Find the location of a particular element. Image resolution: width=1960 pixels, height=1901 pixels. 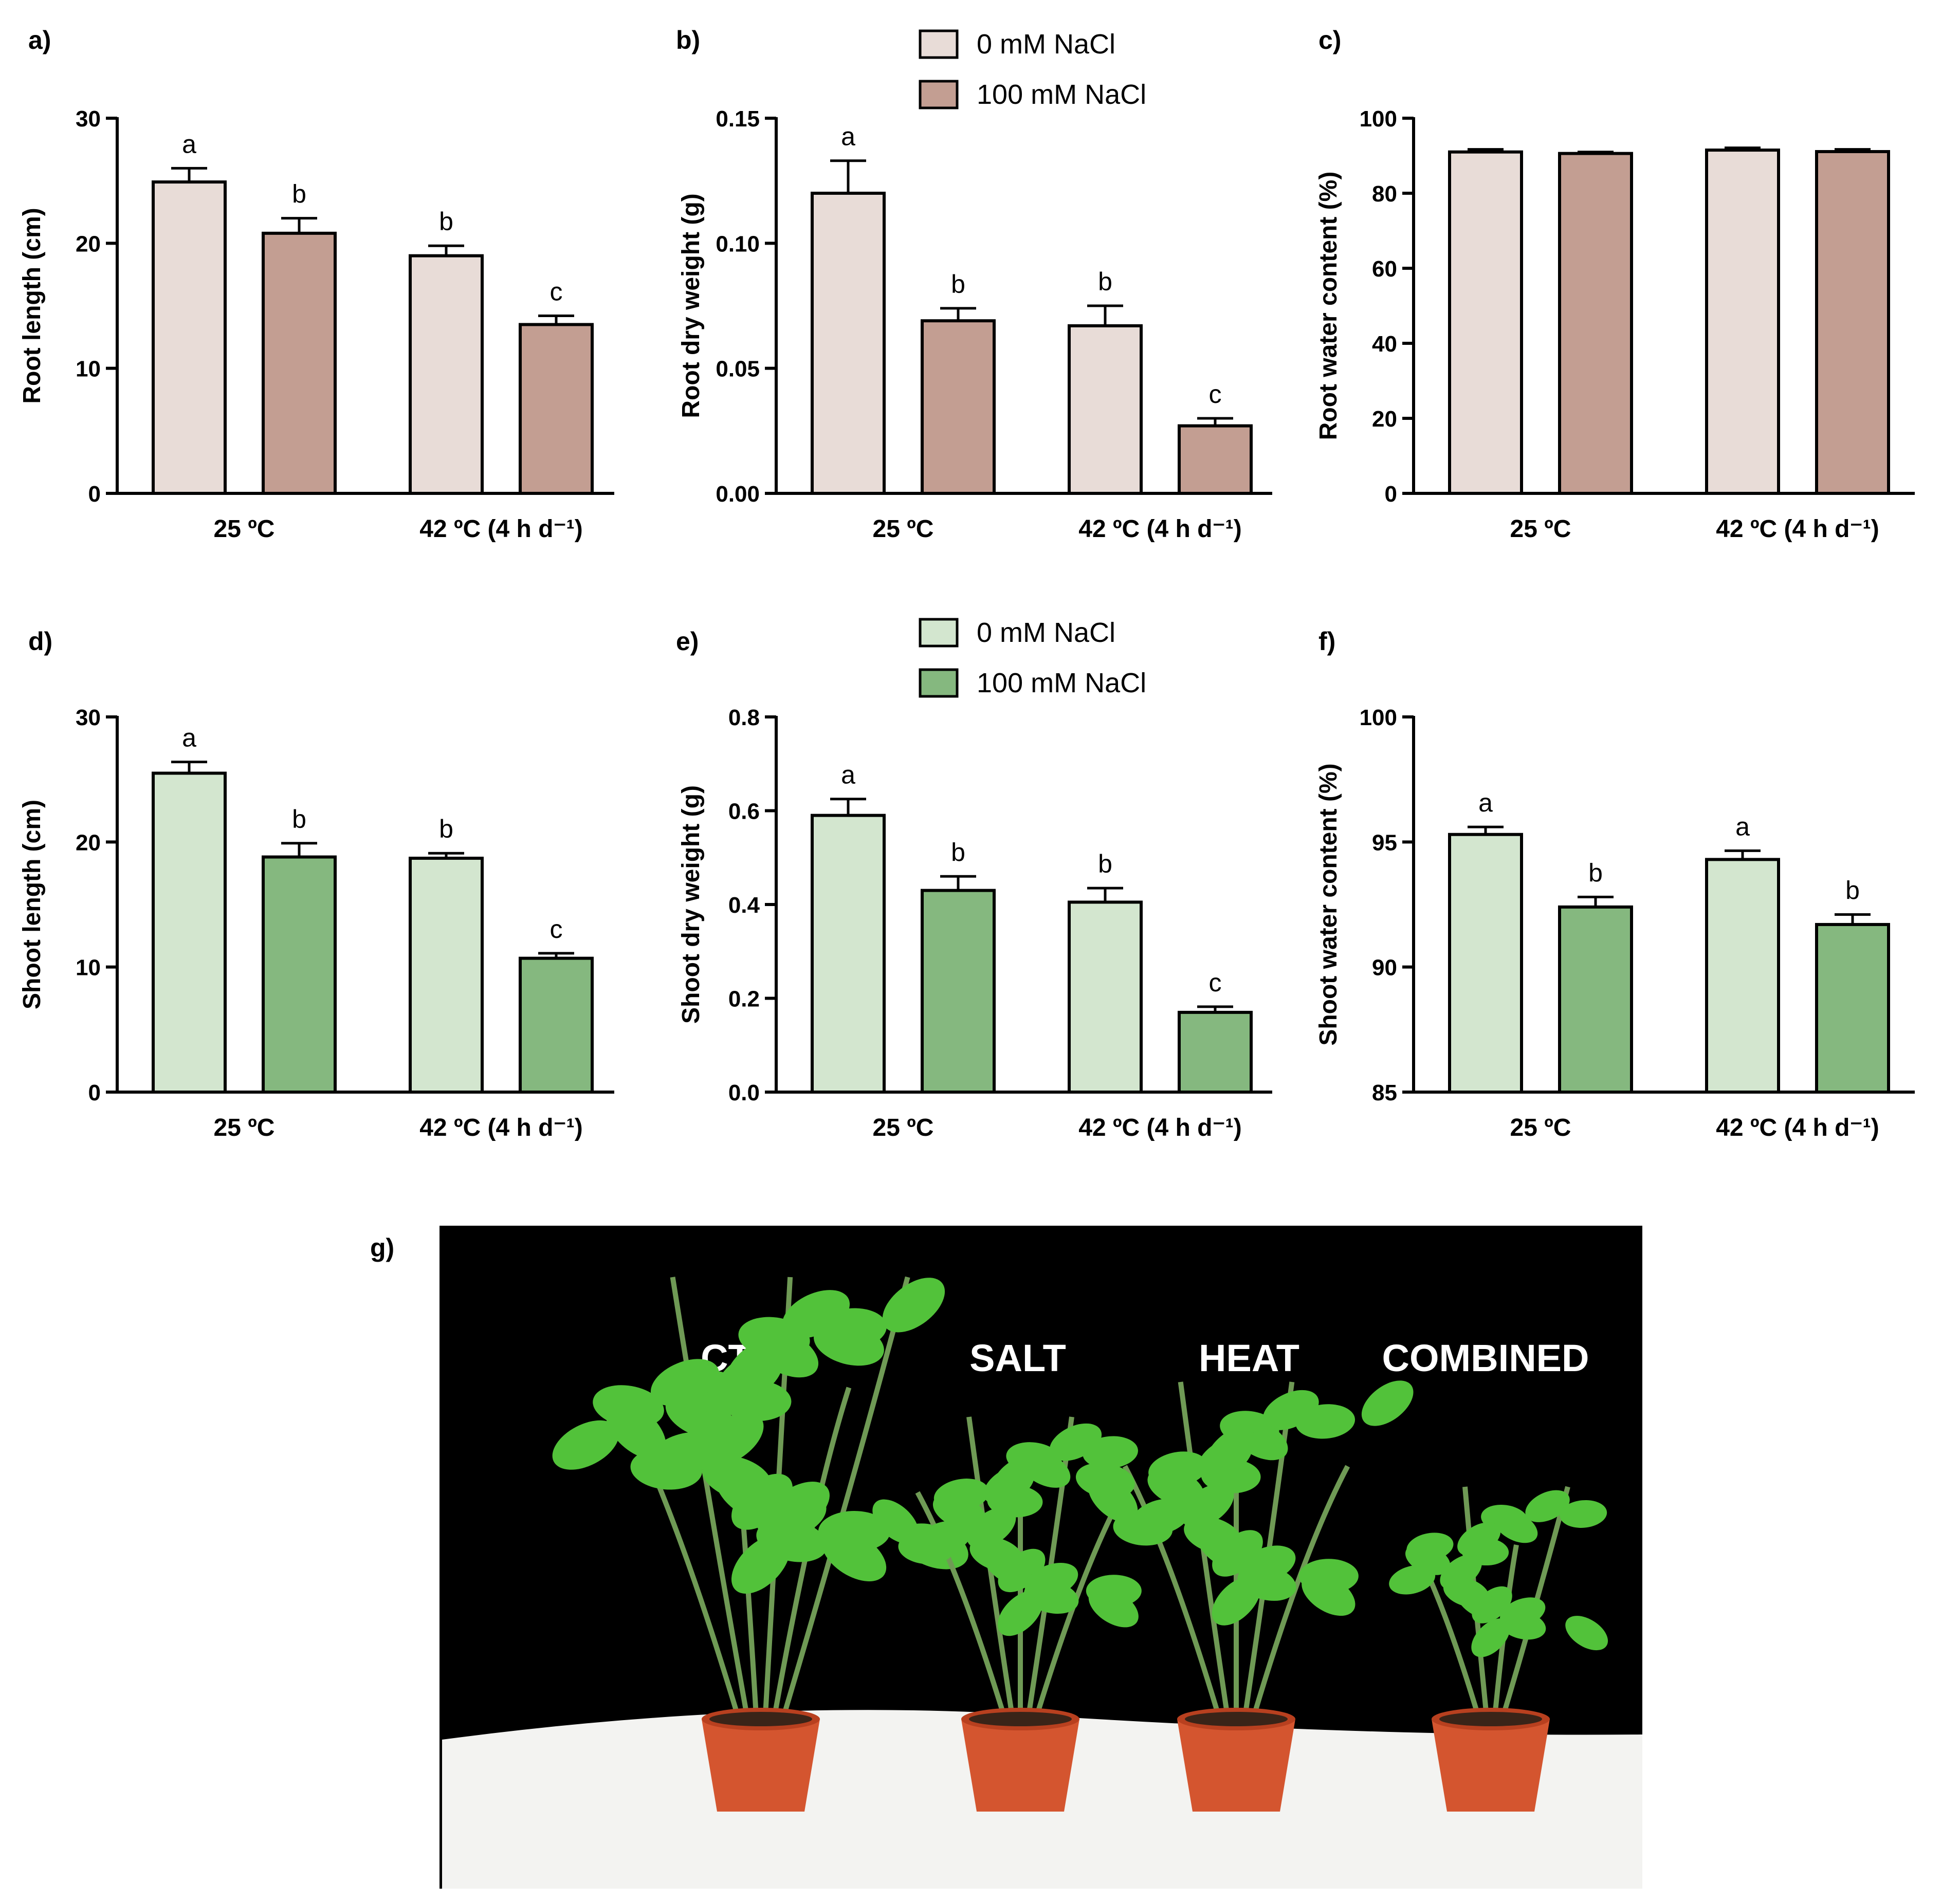

photo-label: COMBINED is located at coordinates (1485, 1358).